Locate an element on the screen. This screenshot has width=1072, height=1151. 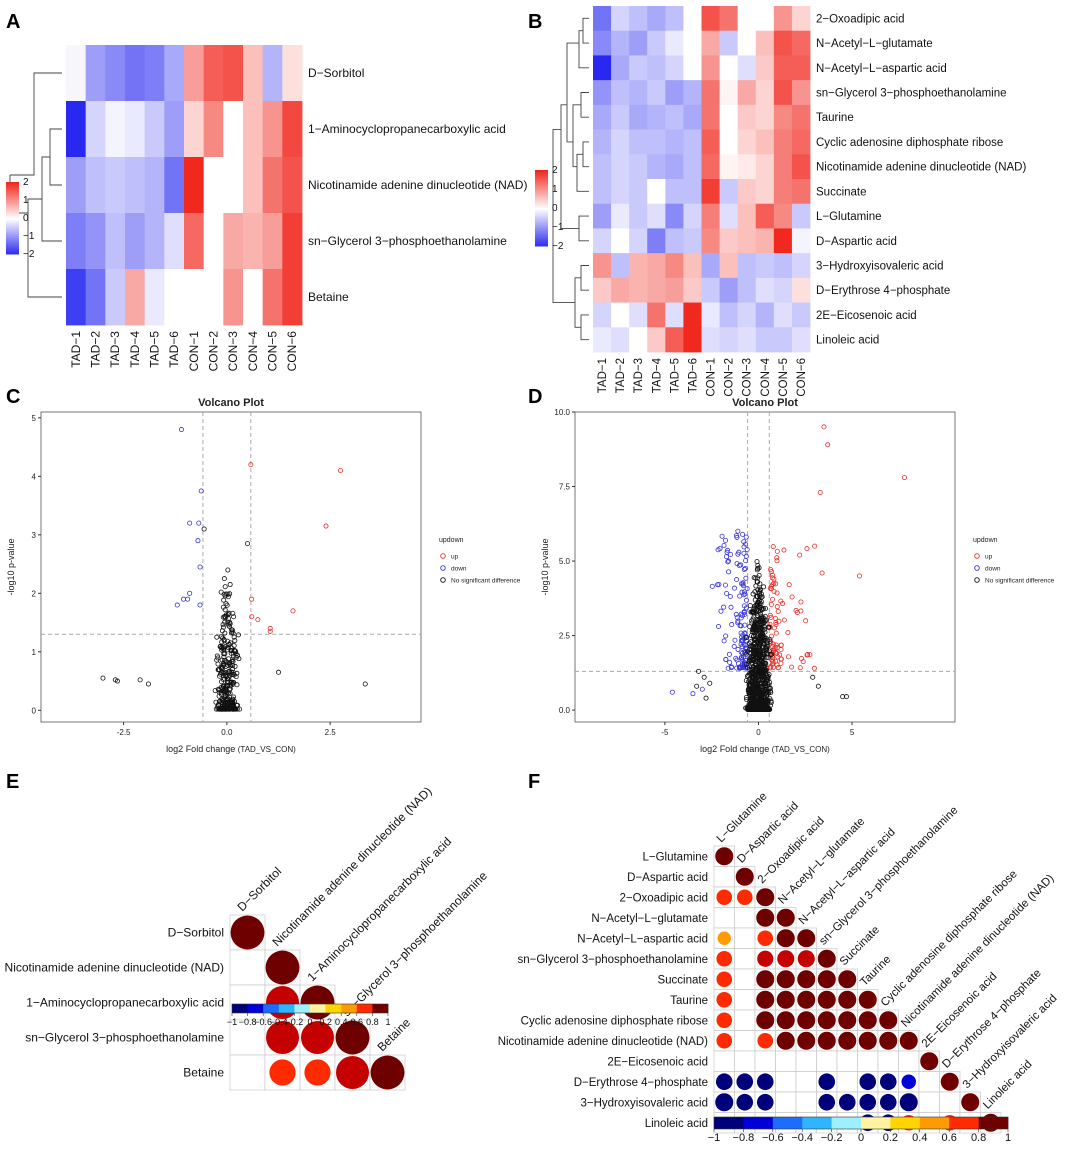
legend-tick: 0.8 is located at coordinates (978, 1138).